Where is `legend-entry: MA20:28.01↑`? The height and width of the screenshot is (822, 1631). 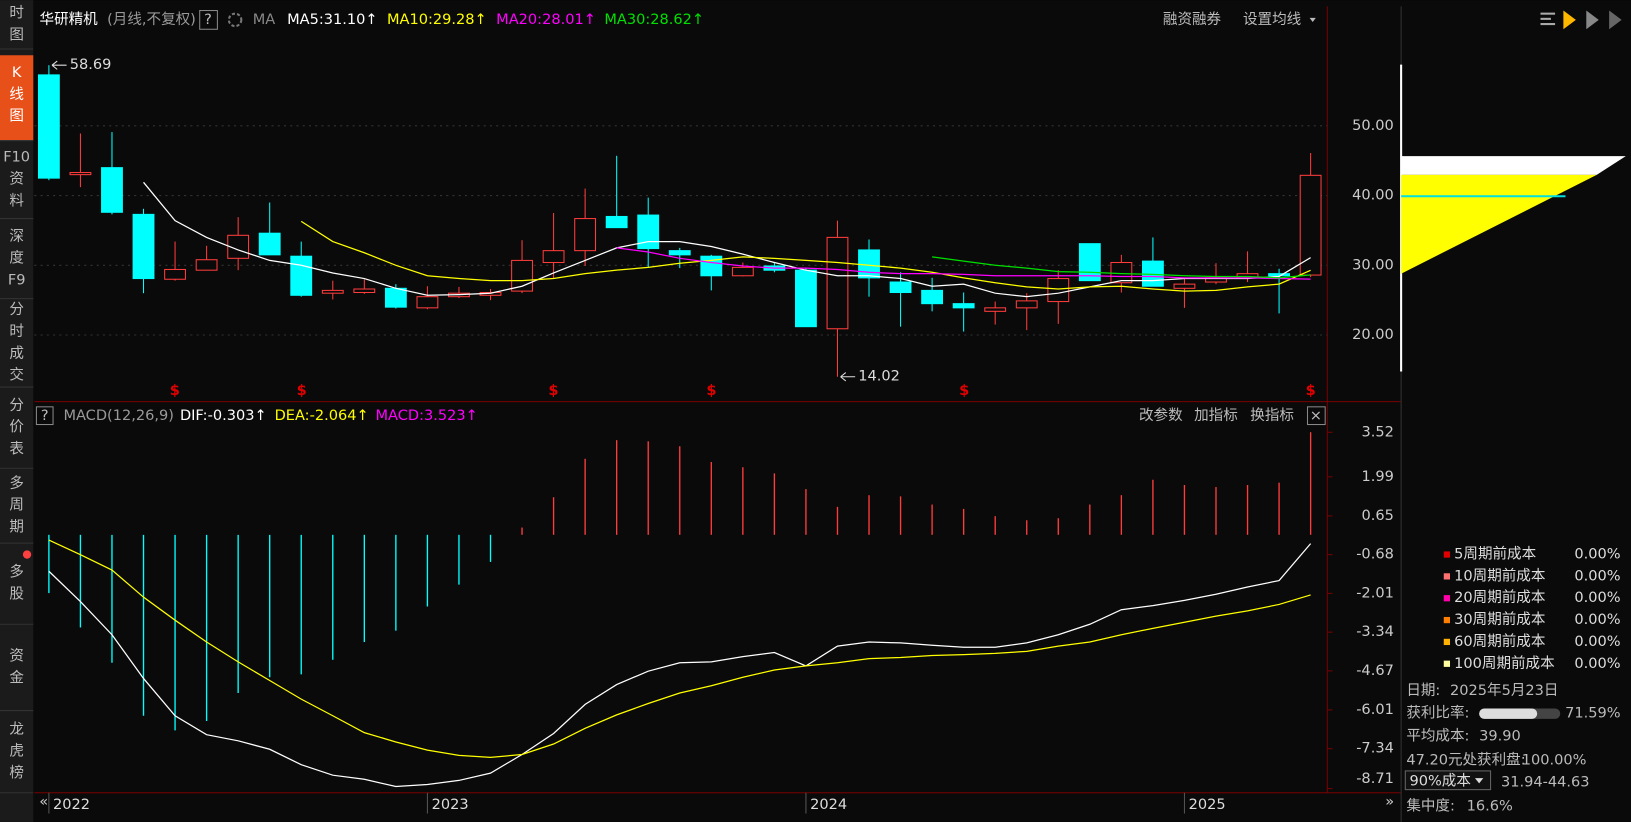
legend-entry: MA20:28.01↑ is located at coordinates (546, 19).